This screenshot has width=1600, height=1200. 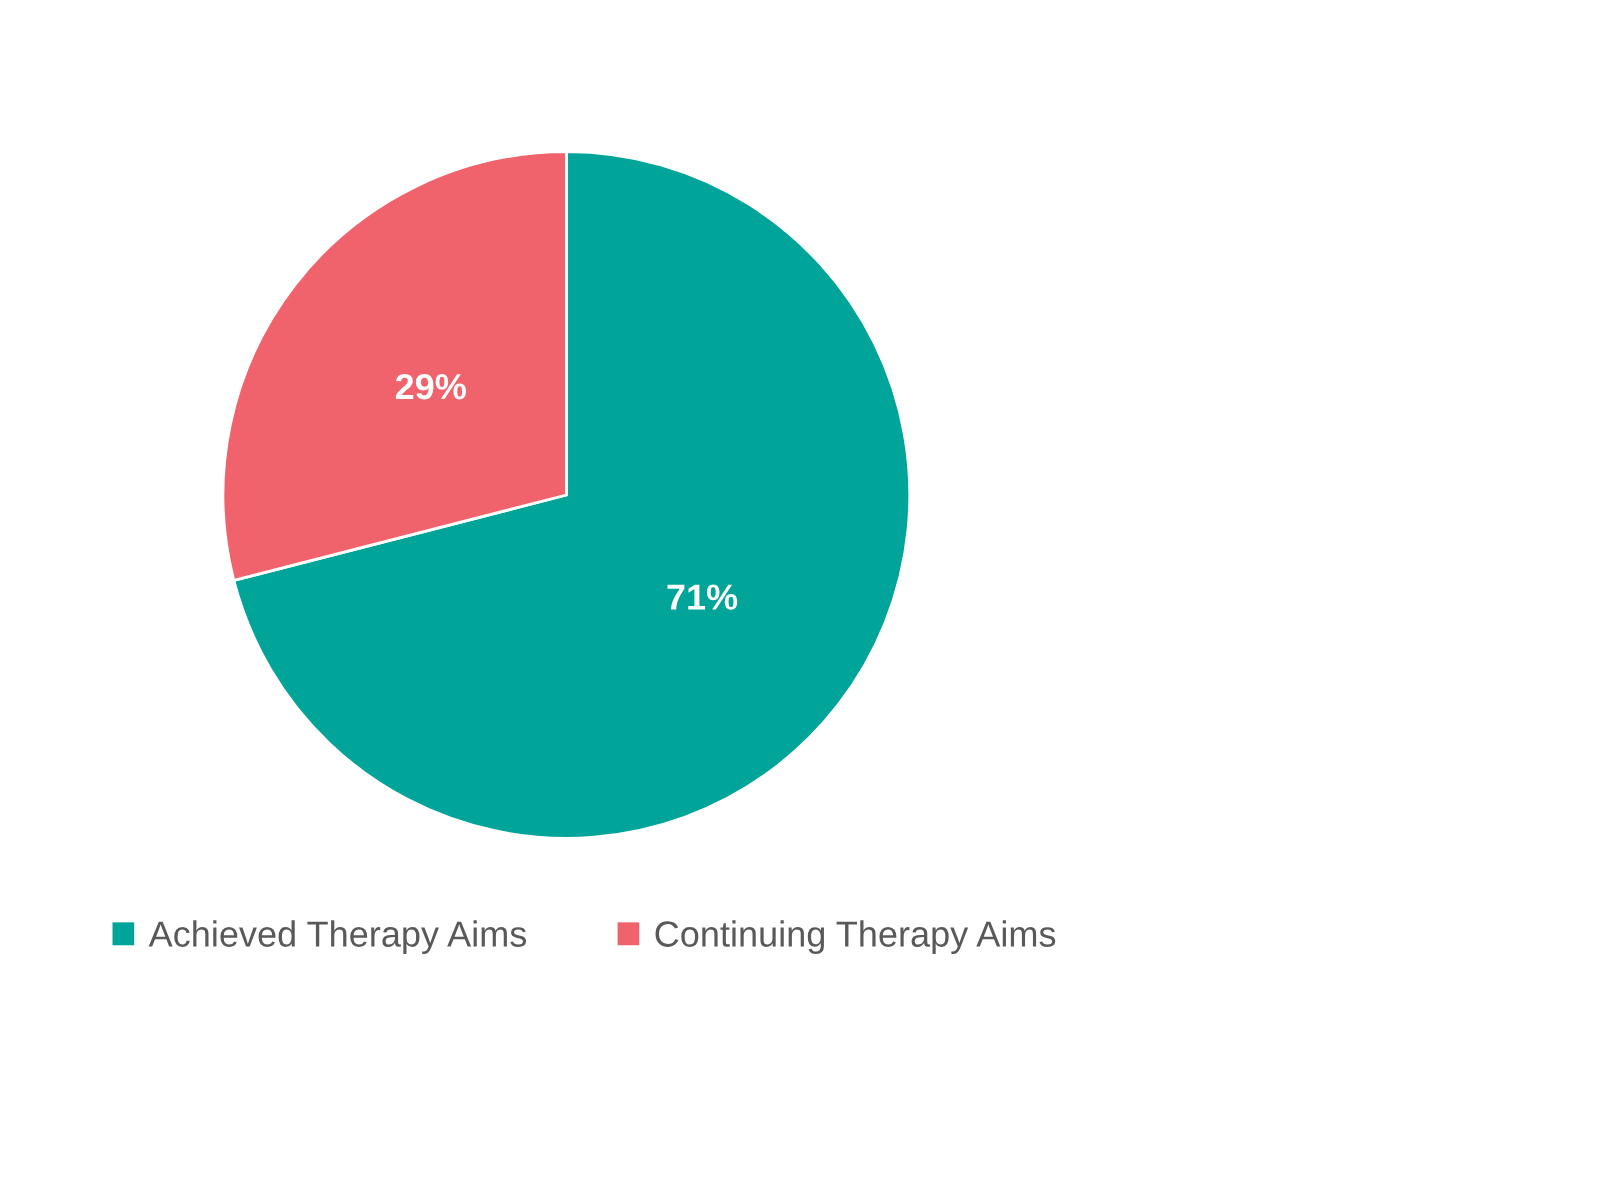 I want to click on legend-label: Achieved Therapy Aims, so click(x=337, y=937).